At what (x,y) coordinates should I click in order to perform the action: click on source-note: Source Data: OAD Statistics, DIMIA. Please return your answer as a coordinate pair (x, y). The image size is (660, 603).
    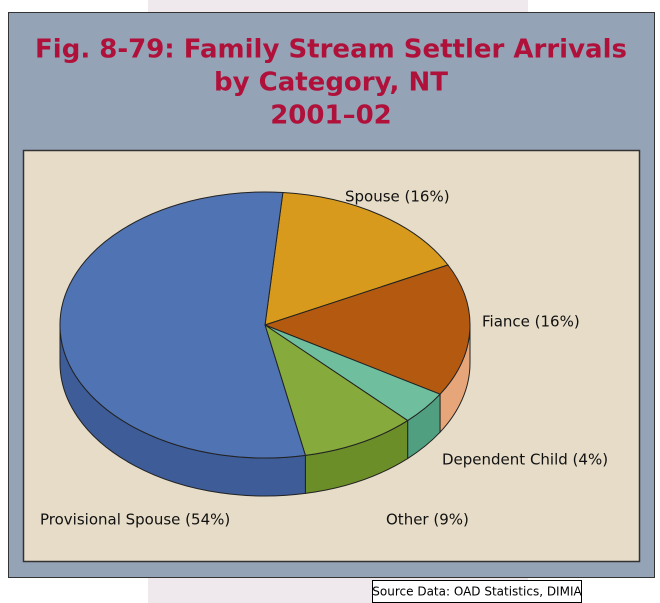
    Looking at the image, I should click on (477, 592).